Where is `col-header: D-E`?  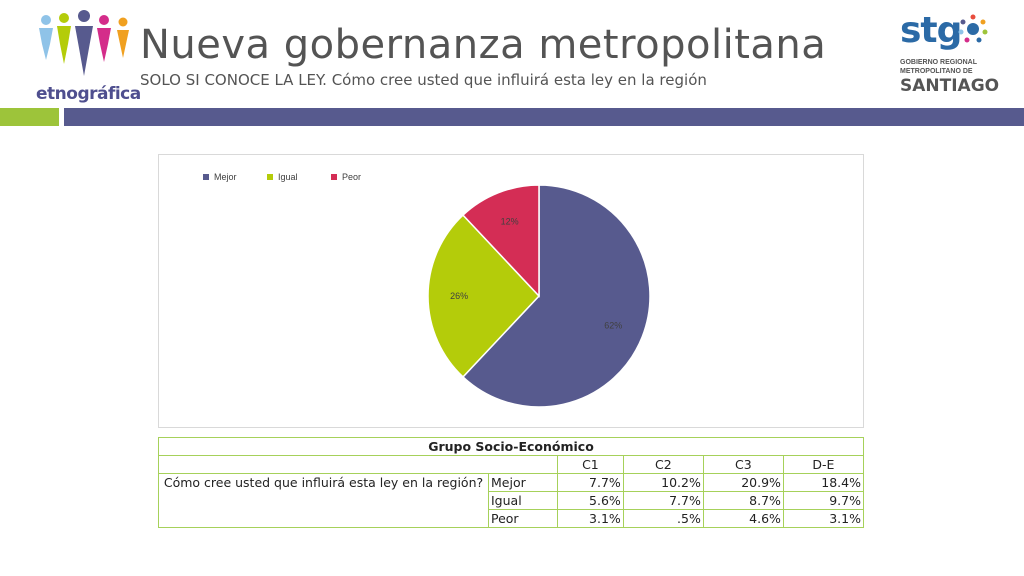 col-header: D-E is located at coordinates (823, 464).